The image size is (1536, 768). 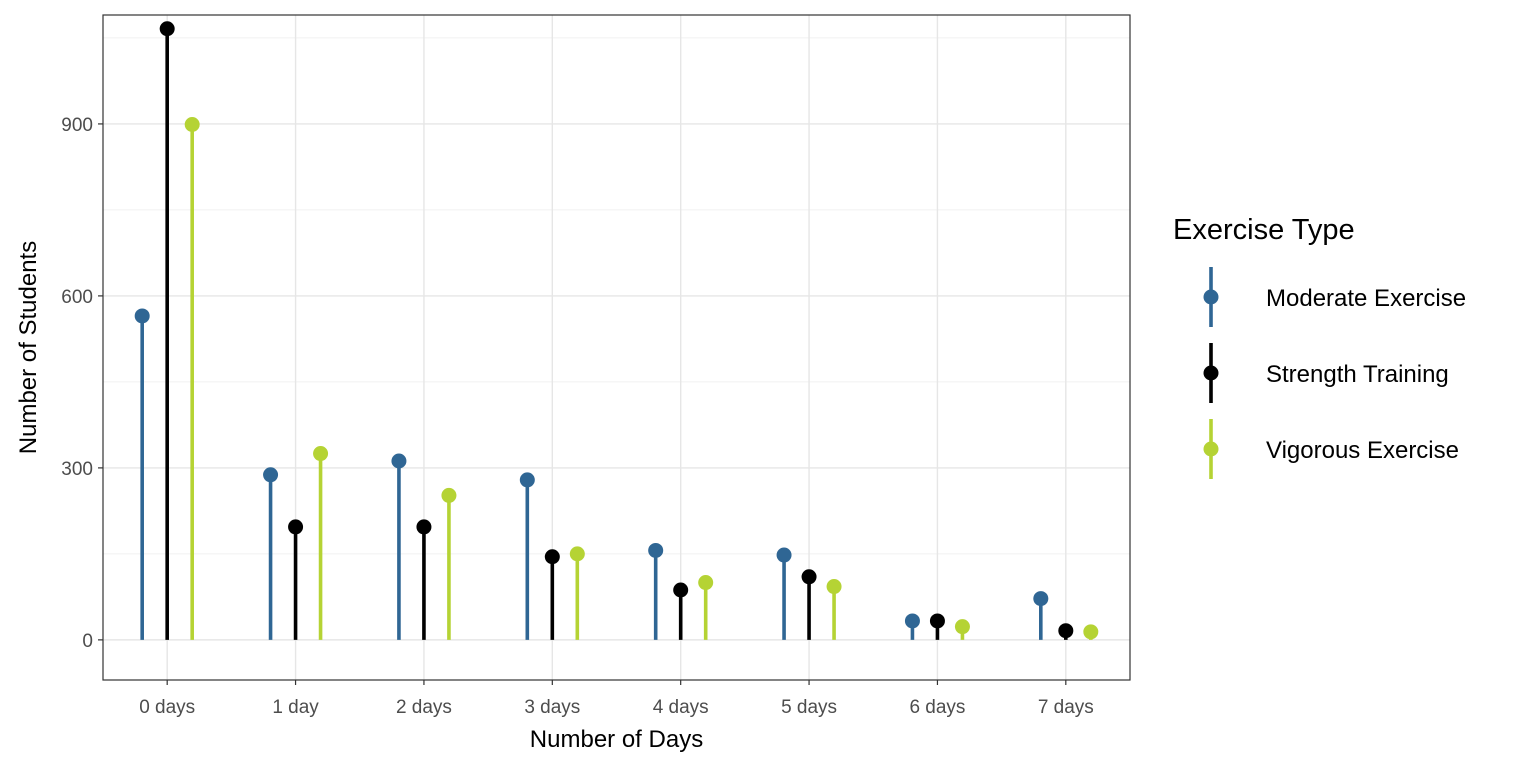 What do you see at coordinates (87, 641) in the screenshot?
I see `y-tick-label: 0` at bounding box center [87, 641].